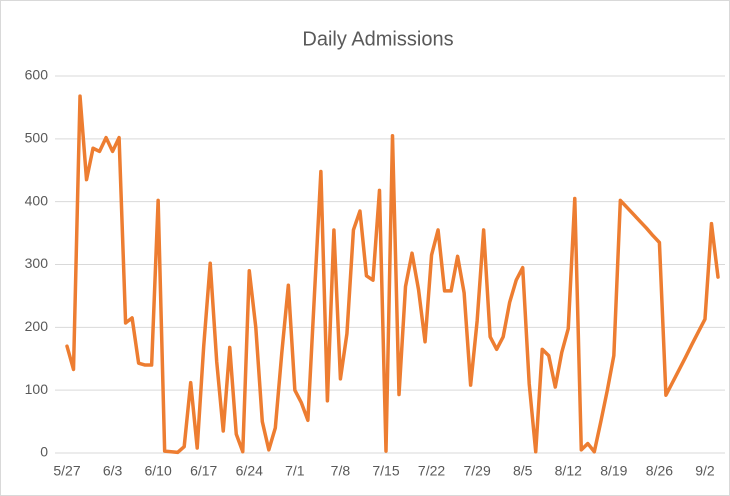 The width and height of the screenshot is (730, 496). Describe the element at coordinates (66, 471) in the screenshot. I see `x-tick-label: 5/27` at that location.